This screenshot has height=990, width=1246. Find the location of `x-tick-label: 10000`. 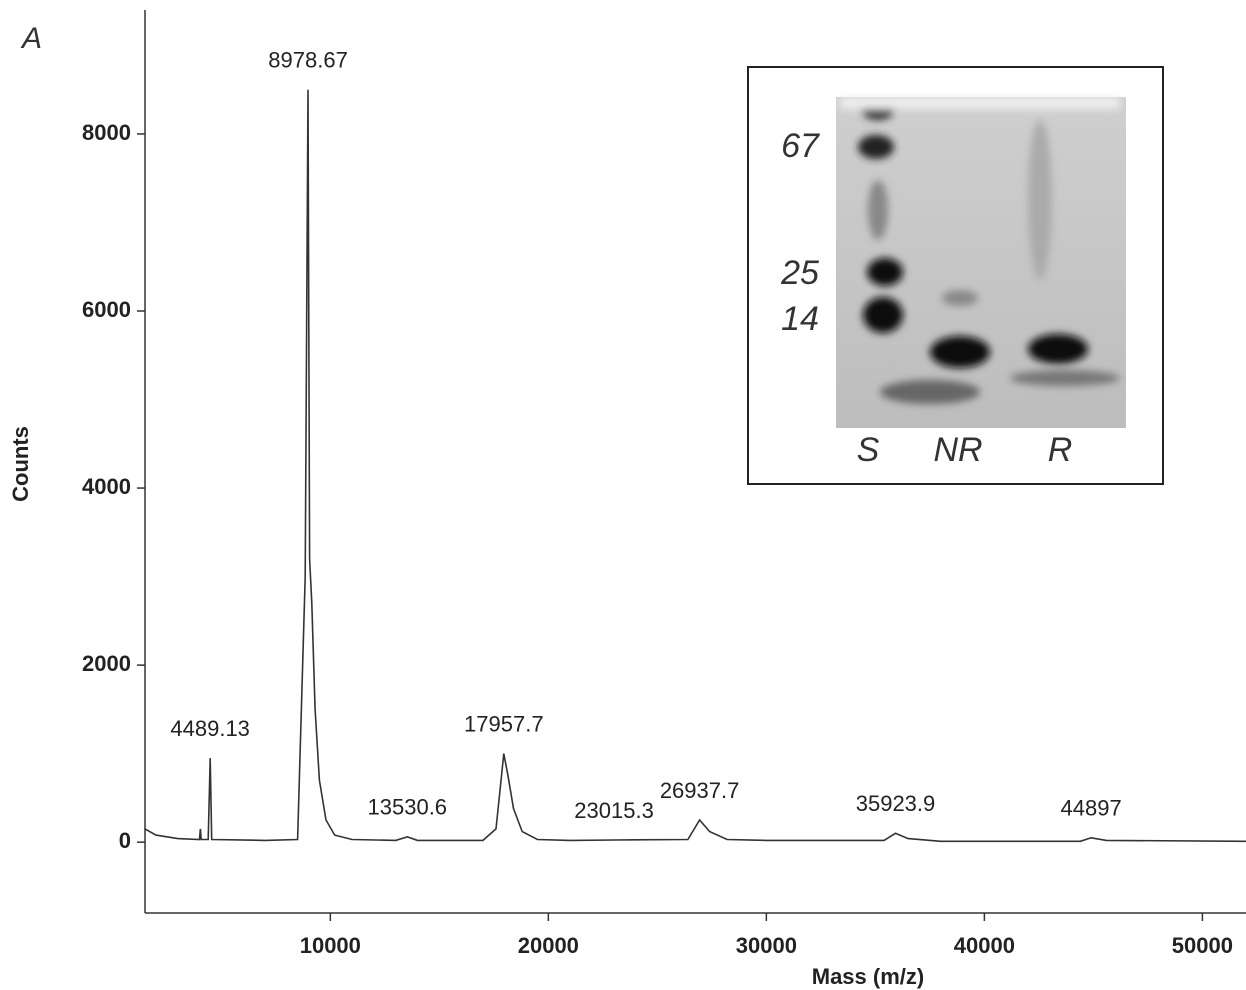

x-tick-label: 10000 is located at coordinates (330, 945).